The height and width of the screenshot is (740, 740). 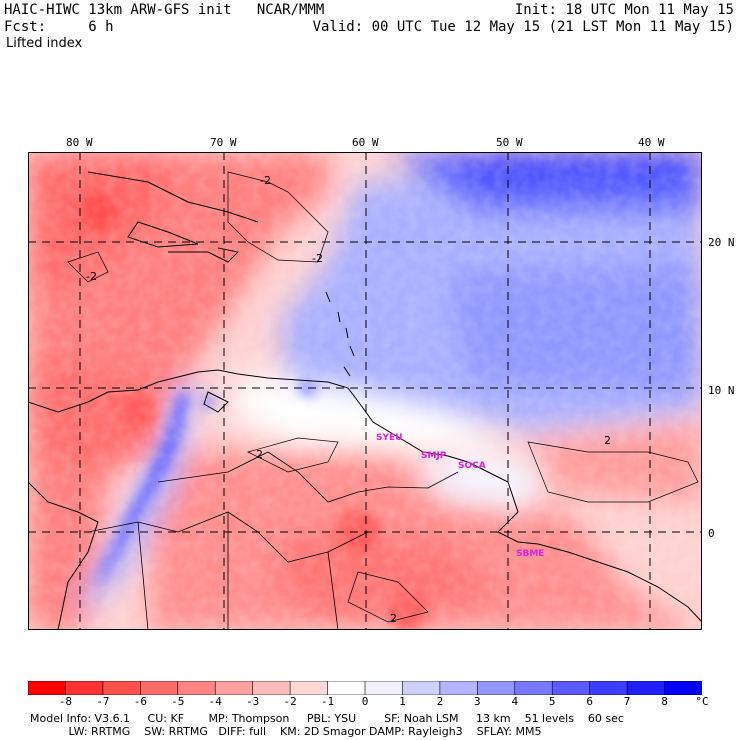 I want to click on station-label-sbme: SBME, so click(x=530, y=554).